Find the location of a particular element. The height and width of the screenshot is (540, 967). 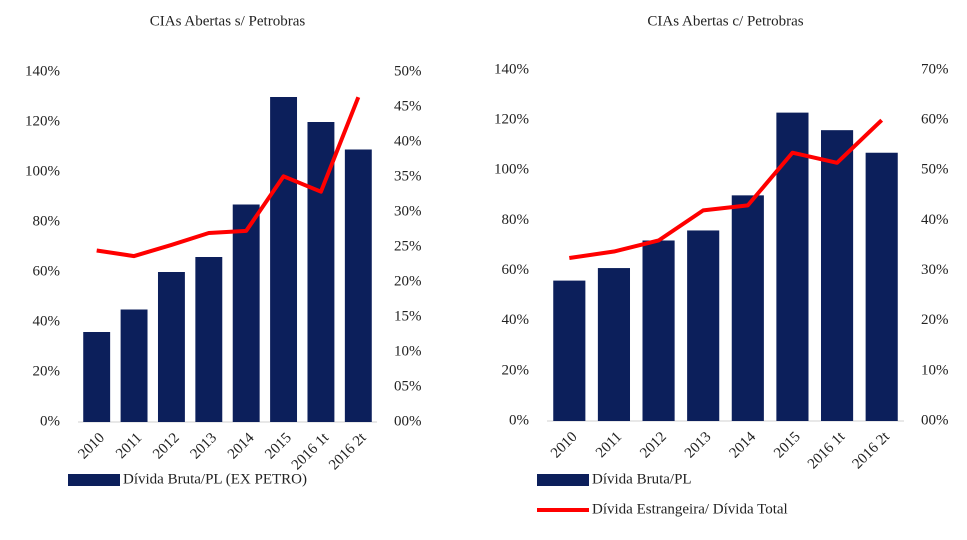

y2-tick-label: 05% is located at coordinates (408, 386).